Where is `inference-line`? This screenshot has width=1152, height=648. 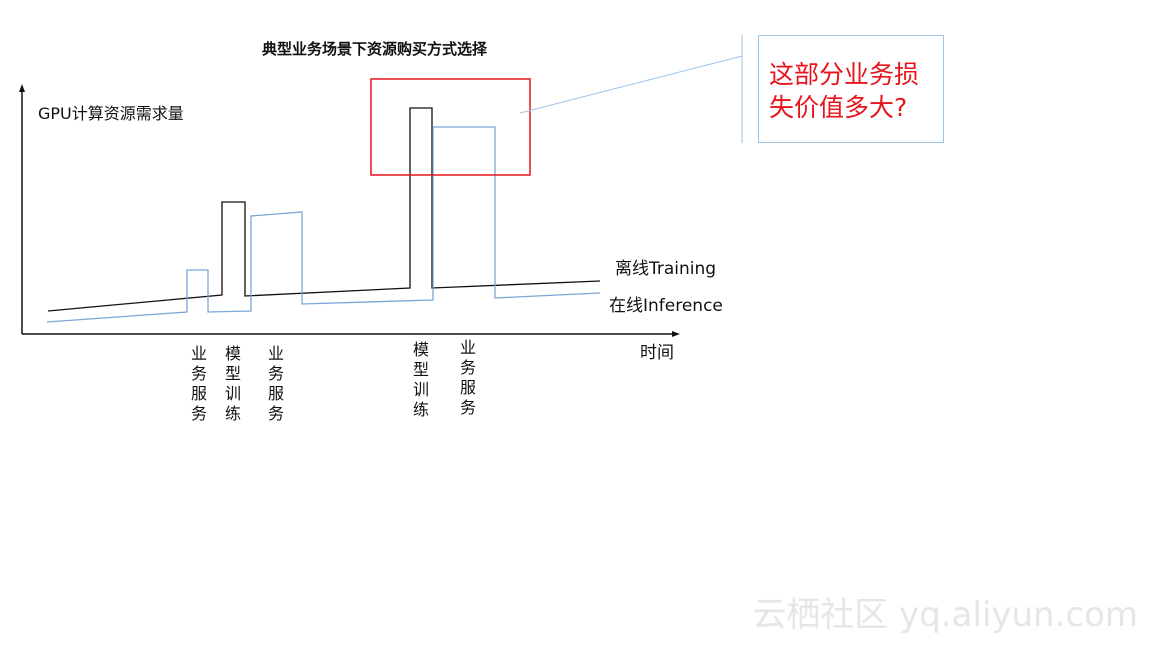
inference-line is located at coordinates (323, 224).